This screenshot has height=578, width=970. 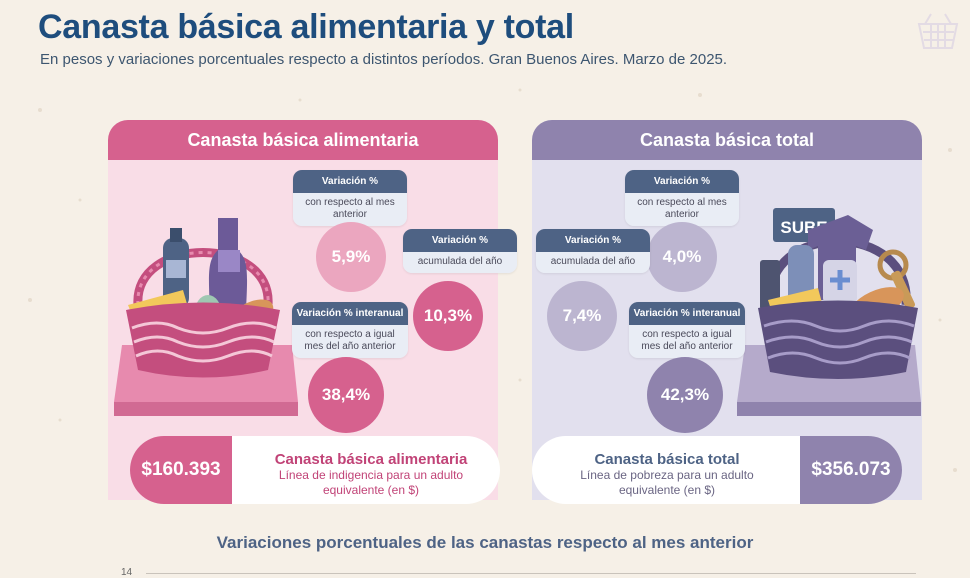 What do you see at coordinates (682, 181) in the screenshot?
I see `cbt-monthly-label: Variación %` at bounding box center [682, 181].